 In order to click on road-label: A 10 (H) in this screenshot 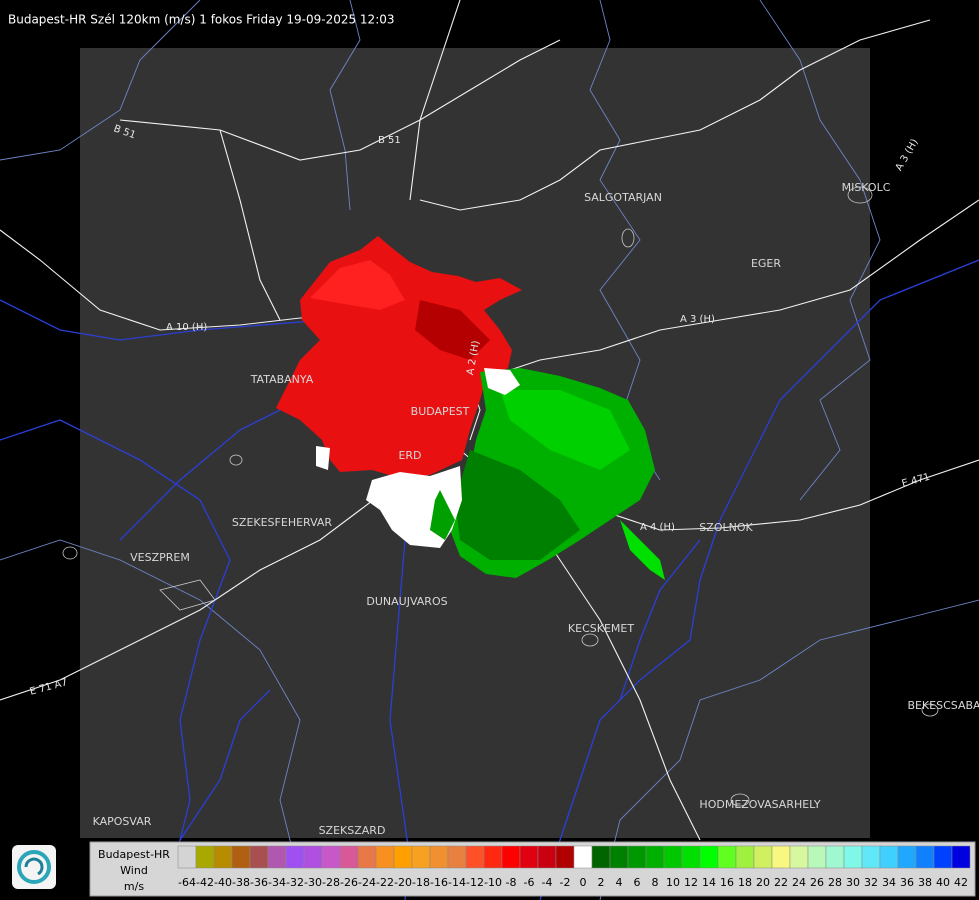, I will do `click(186, 327)`.